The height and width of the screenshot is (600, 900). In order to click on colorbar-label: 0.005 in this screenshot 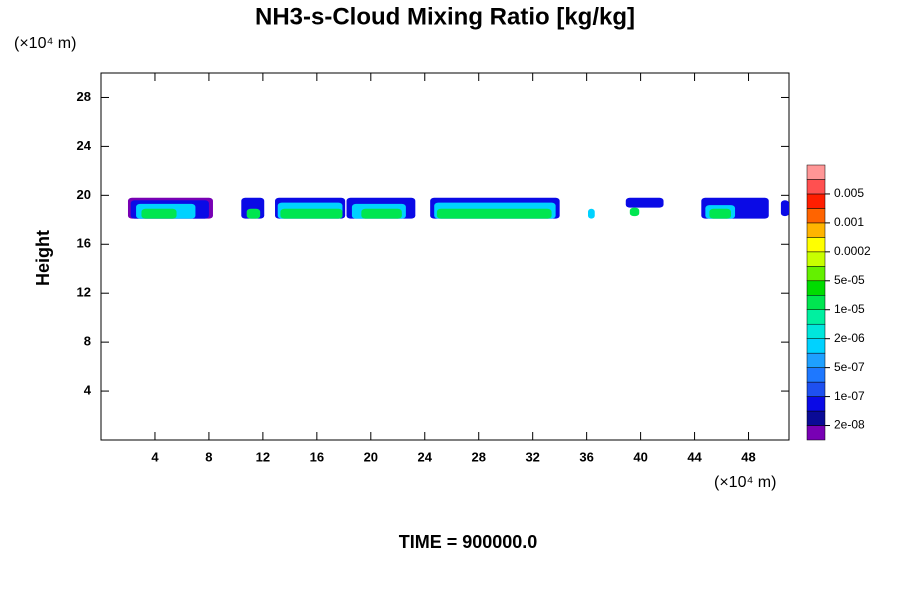, I will do `click(849, 193)`.